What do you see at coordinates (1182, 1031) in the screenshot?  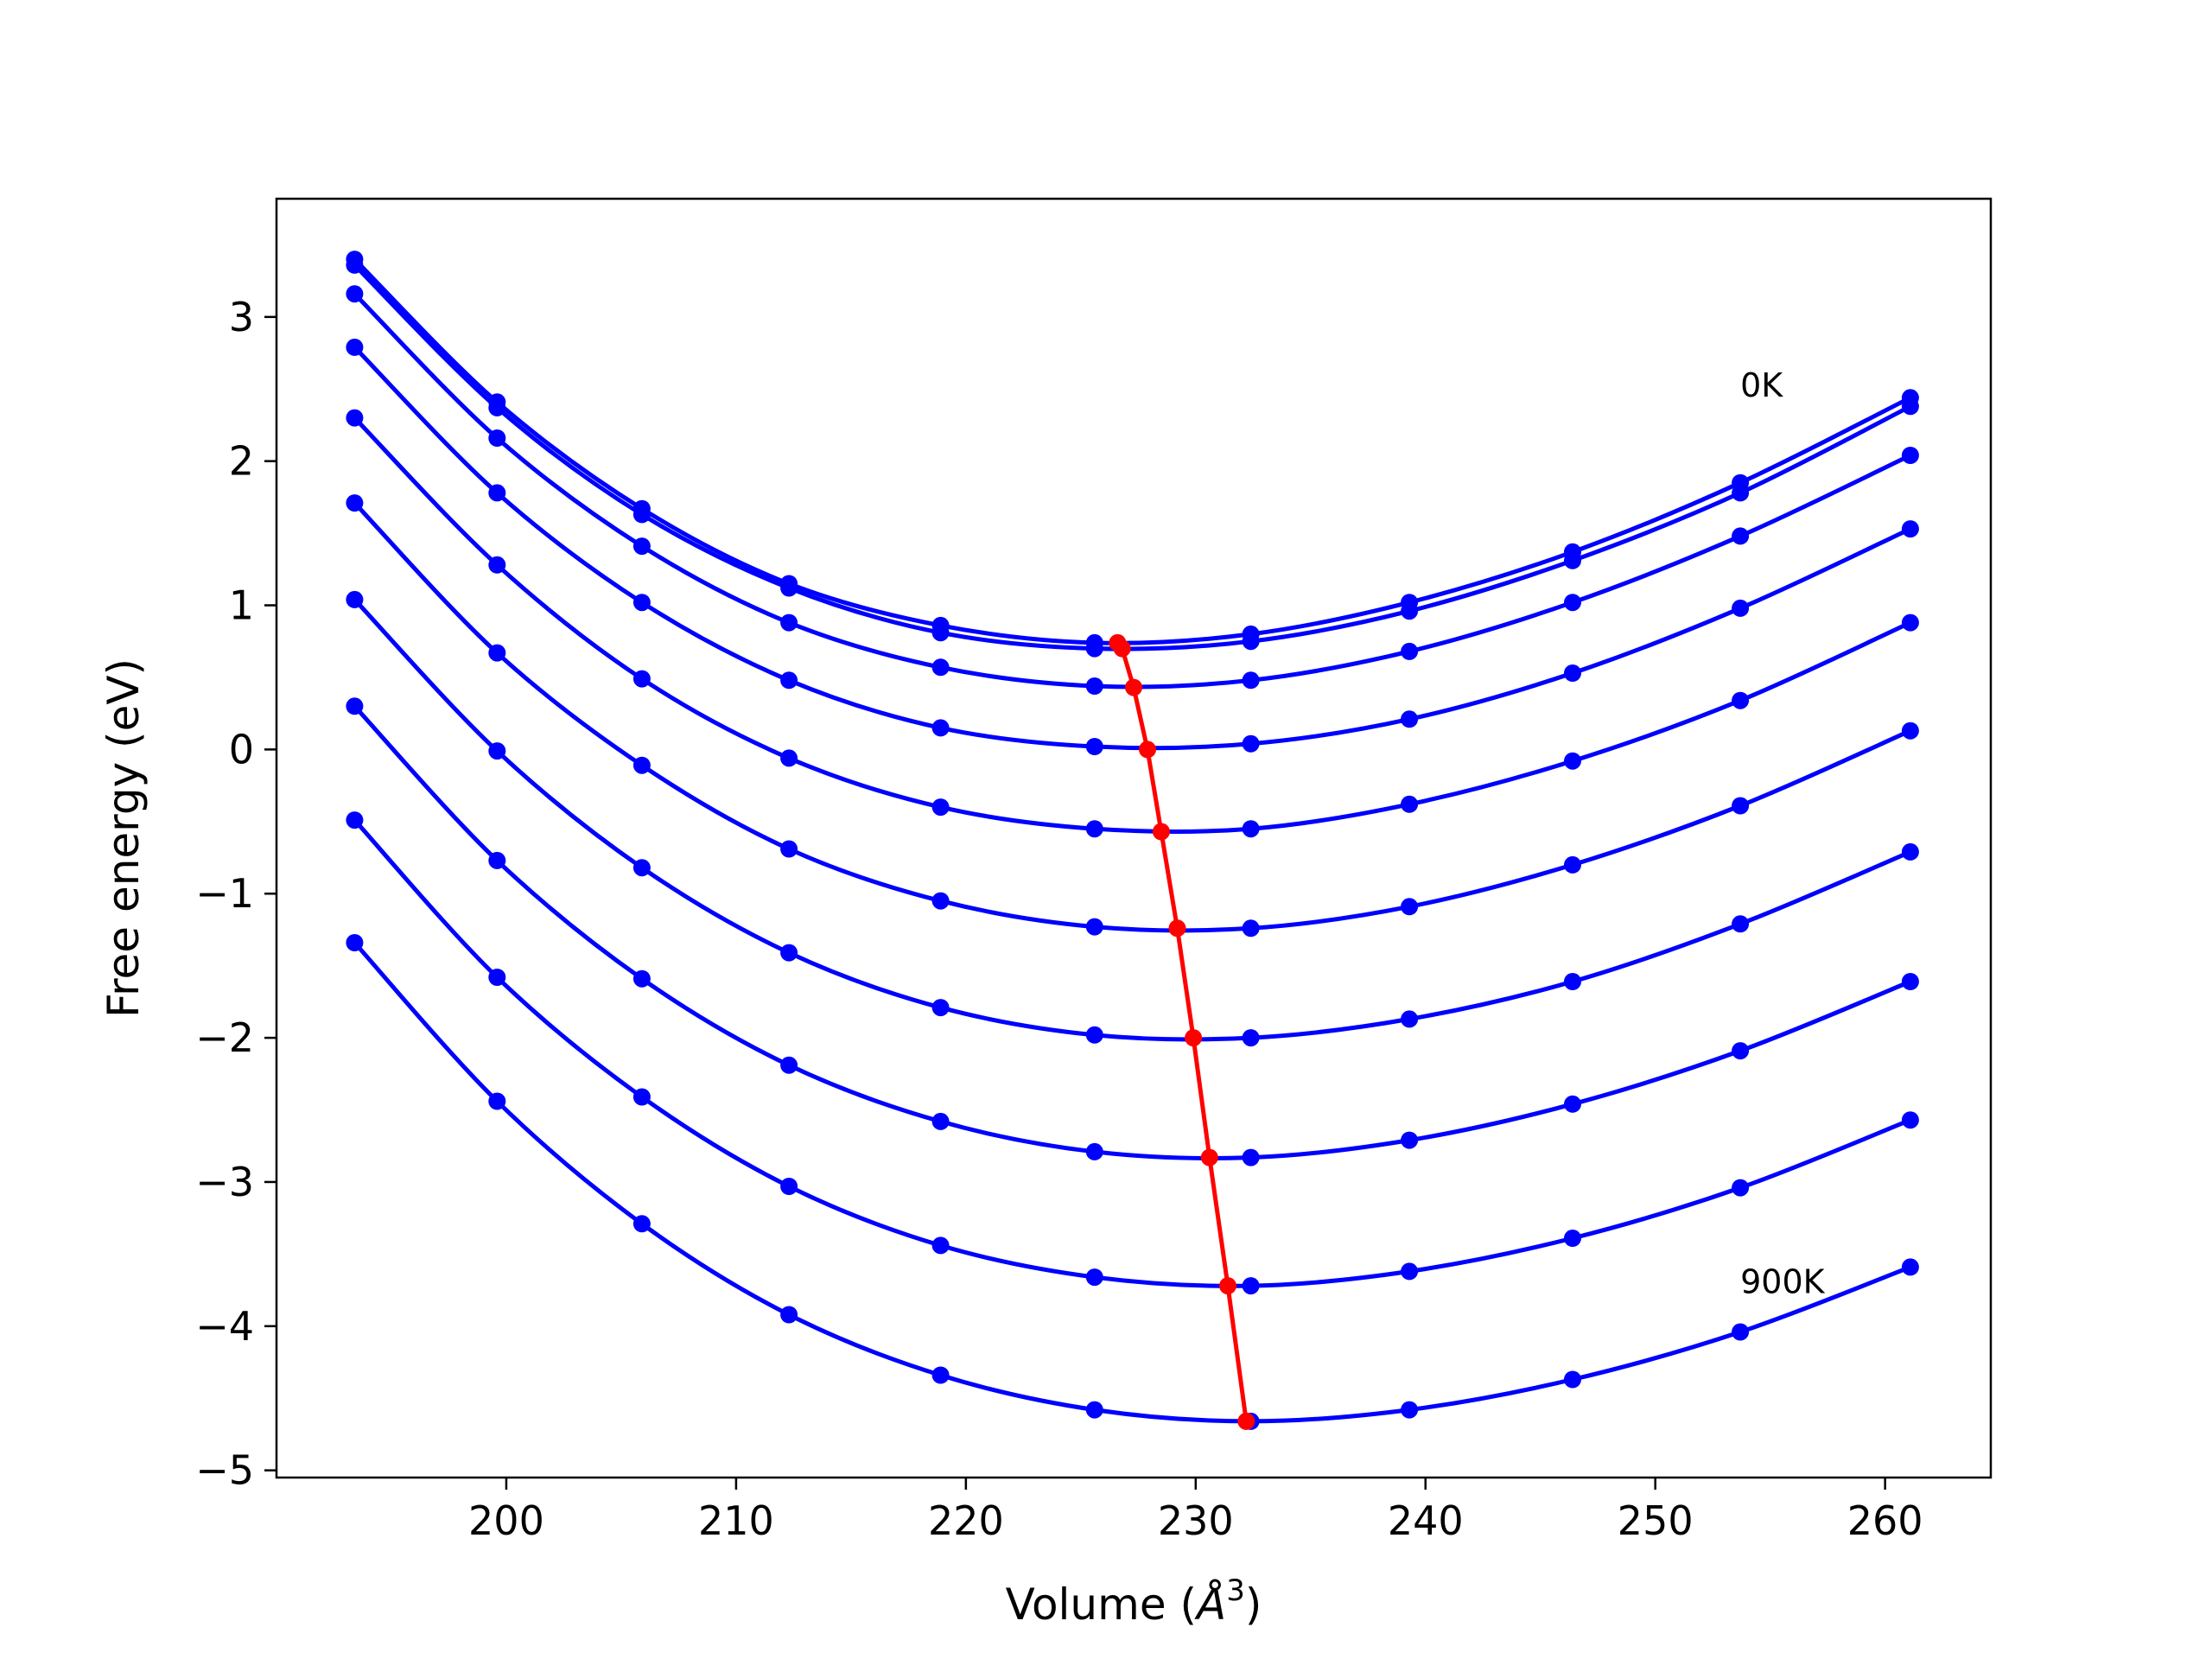 I see `minima-line` at bounding box center [1182, 1031].